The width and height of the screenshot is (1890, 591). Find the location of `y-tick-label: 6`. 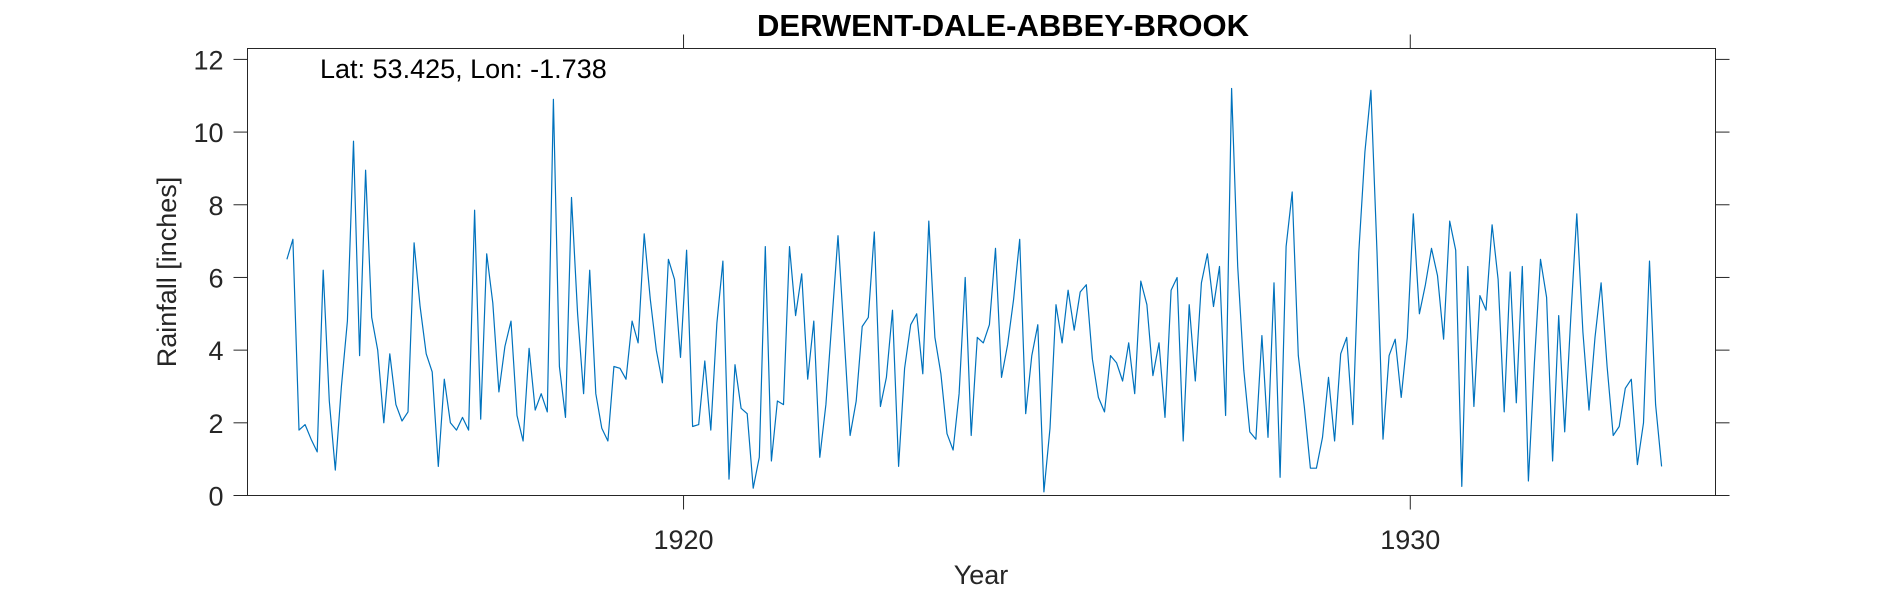

y-tick-label: 6 is located at coordinates (215, 278).